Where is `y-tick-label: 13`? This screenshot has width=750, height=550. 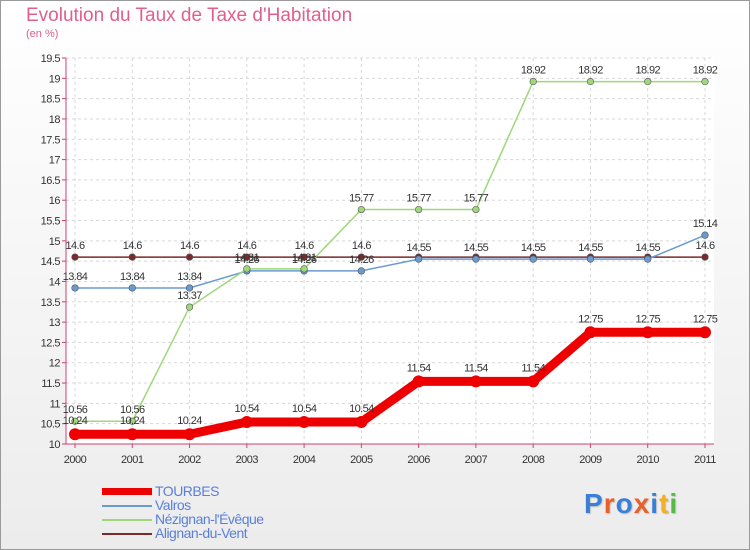
y-tick-label: 13 is located at coordinates (55, 323).